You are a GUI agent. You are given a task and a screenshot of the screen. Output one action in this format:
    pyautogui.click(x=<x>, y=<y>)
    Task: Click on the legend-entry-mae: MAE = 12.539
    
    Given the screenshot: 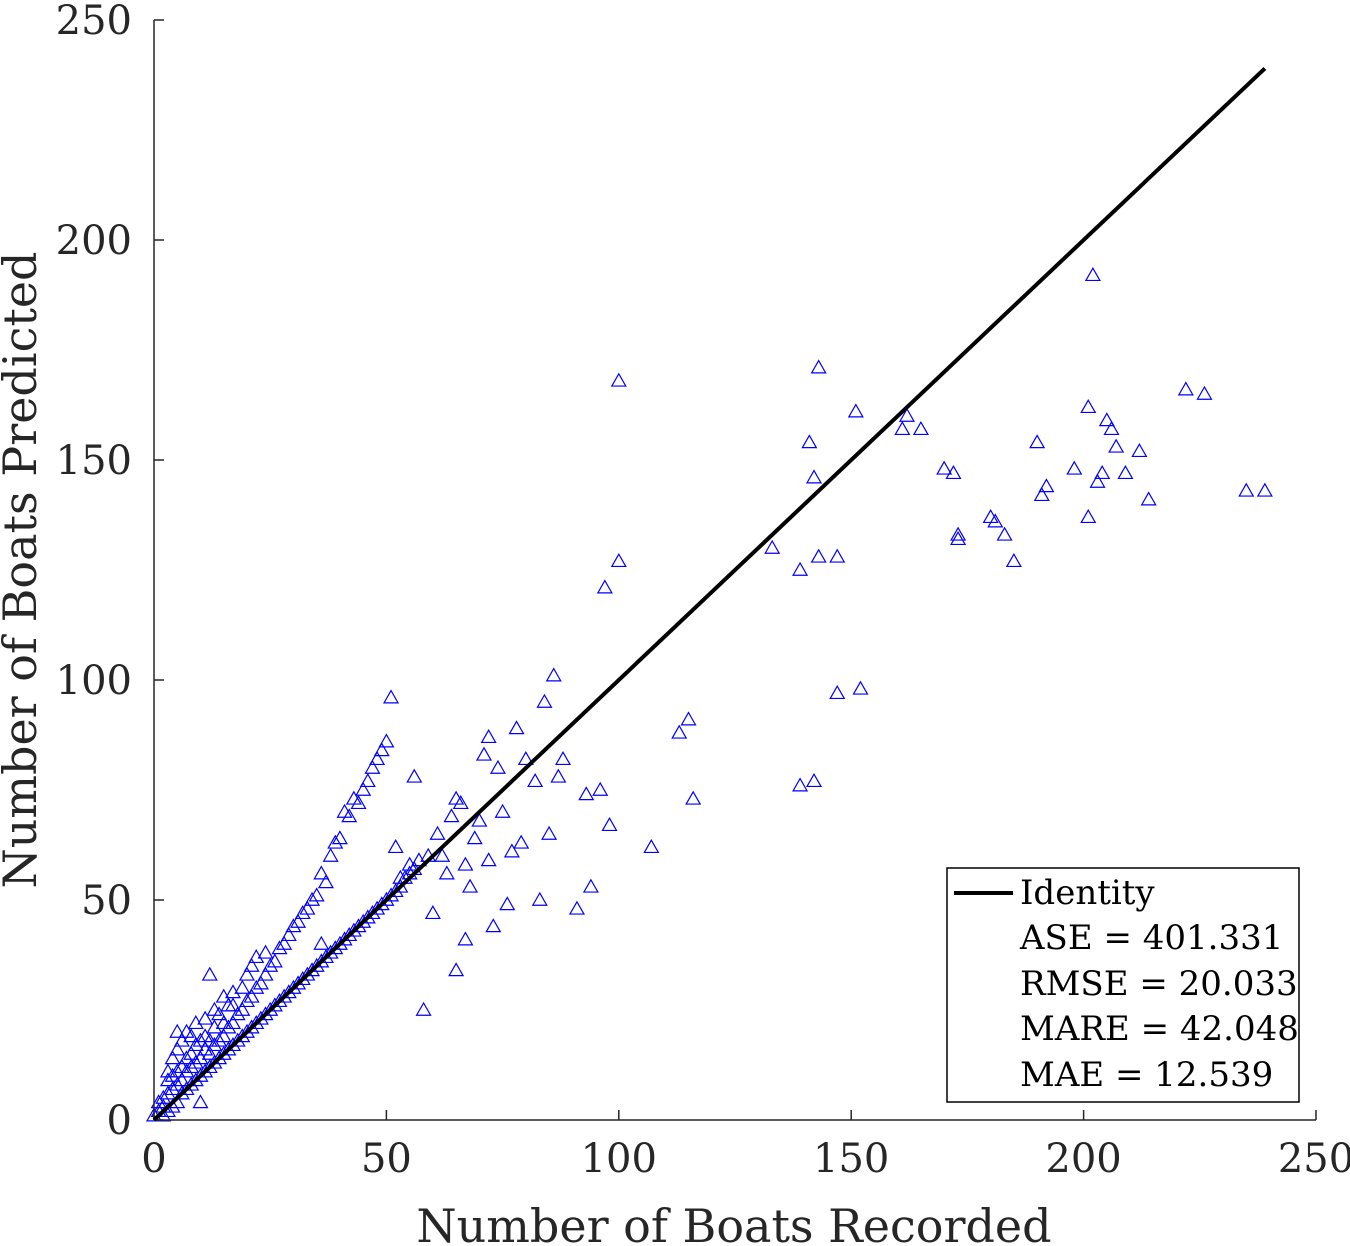 What is the action you would take?
    pyautogui.click(x=1146, y=1075)
    